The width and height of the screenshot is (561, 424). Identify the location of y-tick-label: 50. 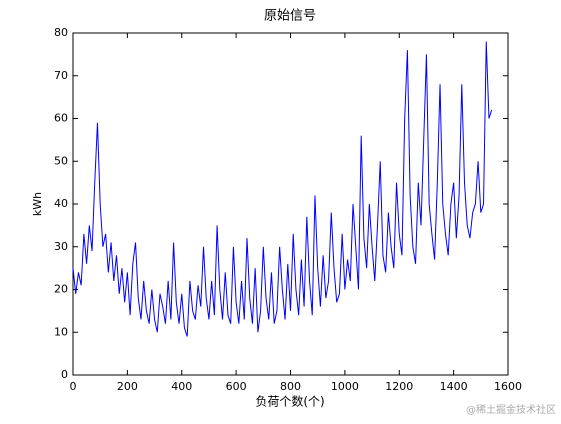
(61, 160).